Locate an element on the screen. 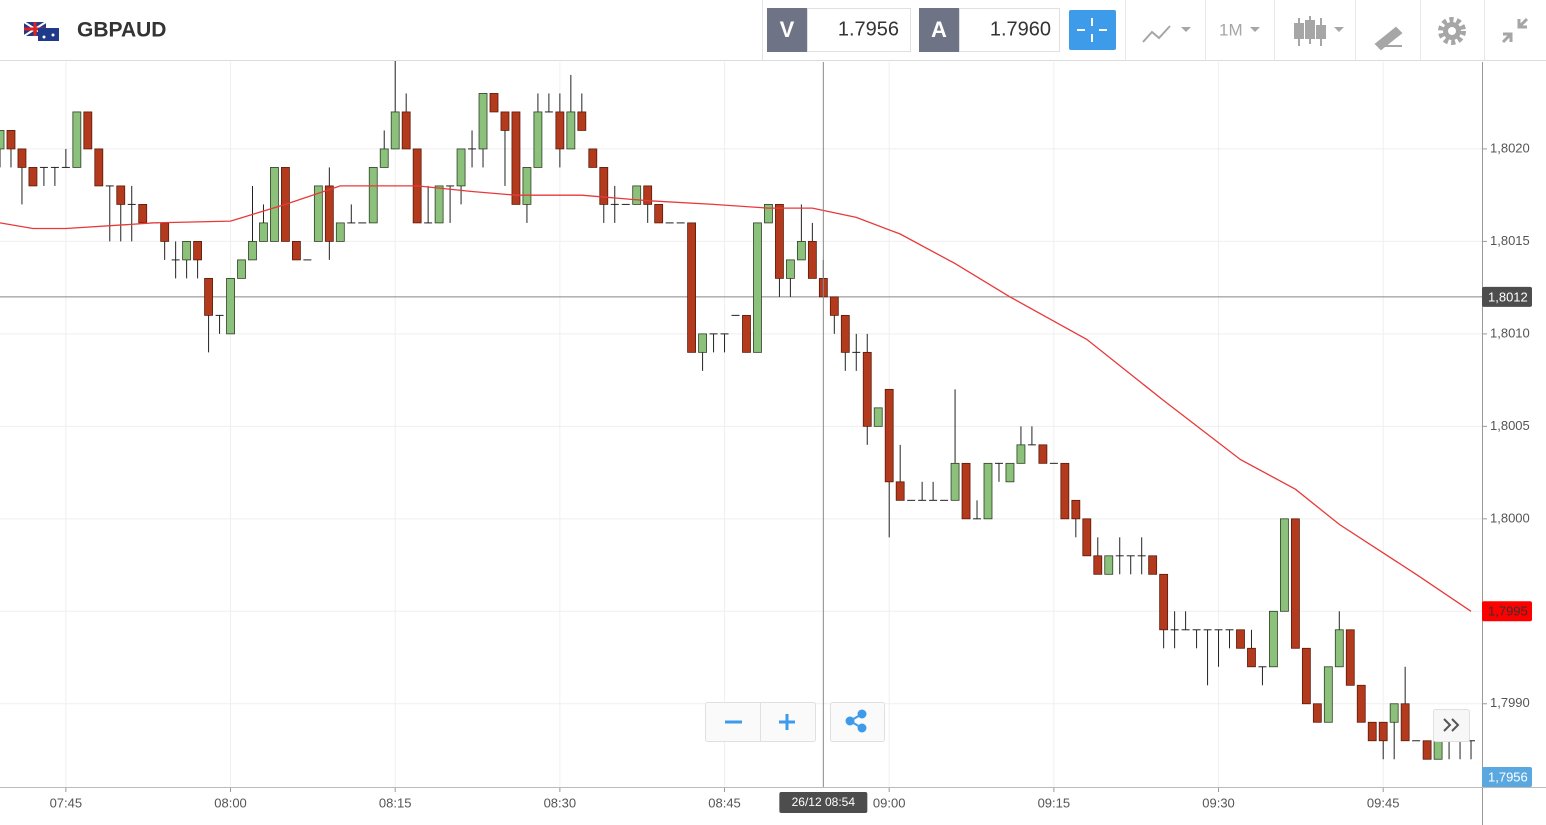  x-tick-label: 07:45 is located at coordinates (66, 802).